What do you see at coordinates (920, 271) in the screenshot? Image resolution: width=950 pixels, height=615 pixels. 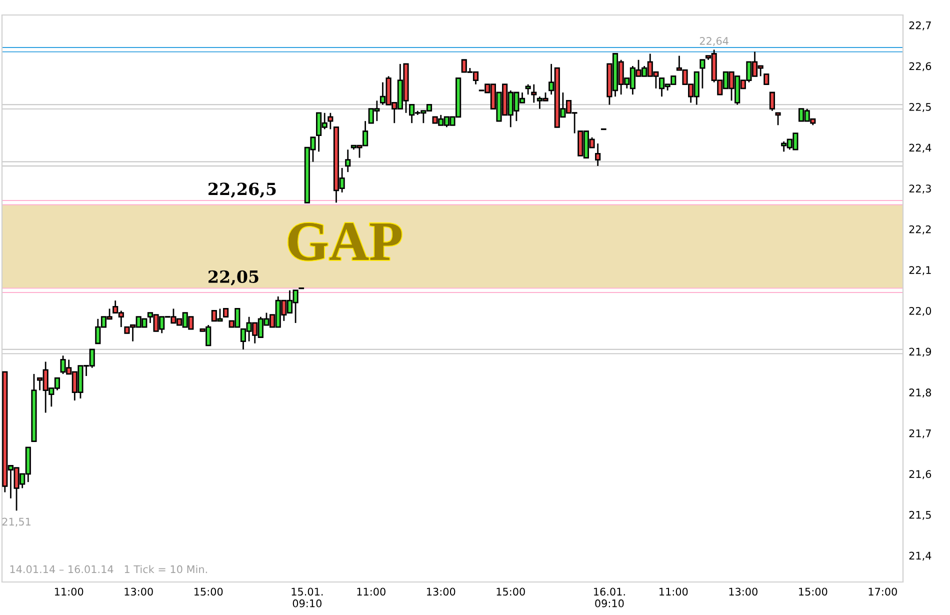 I see `y-tick-label: 22,1` at bounding box center [920, 271].